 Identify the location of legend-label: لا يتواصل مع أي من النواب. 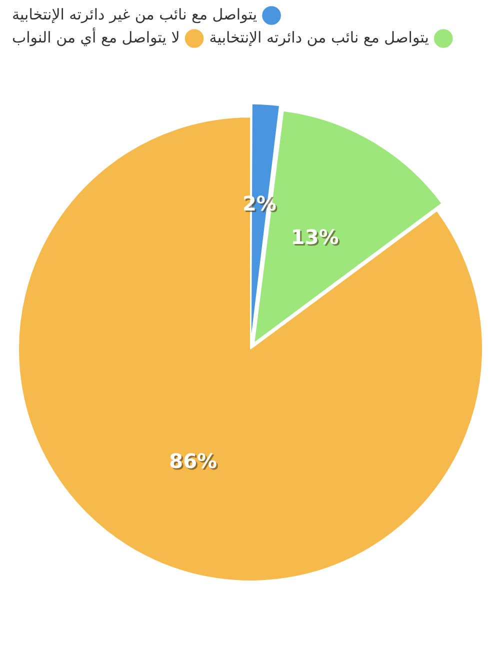
(96, 36).